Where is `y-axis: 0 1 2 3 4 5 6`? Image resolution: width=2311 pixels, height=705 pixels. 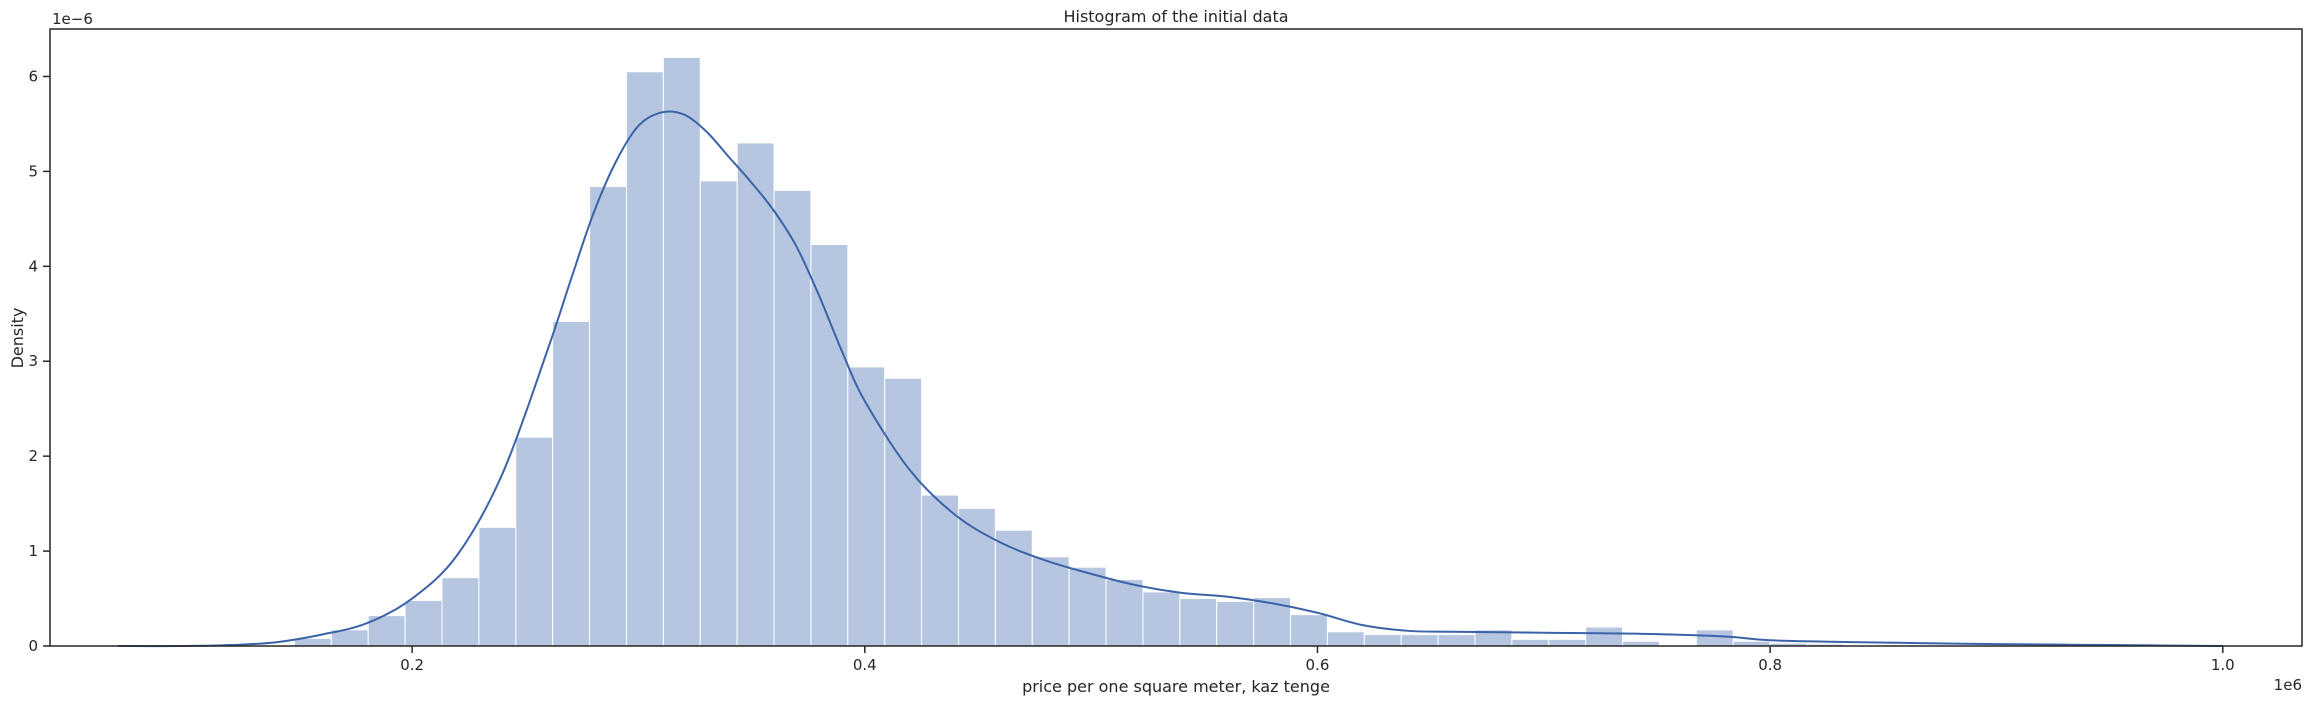 y-axis: 0 1 2 3 4 5 6 is located at coordinates (39, 361).